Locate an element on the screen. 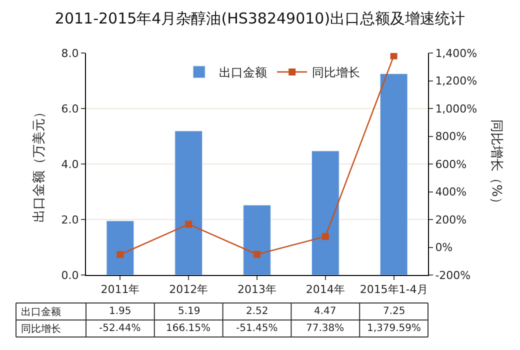 The height and width of the screenshot is (350, 520). y2-tick-label: -200% is located at coordinates (453, 275).